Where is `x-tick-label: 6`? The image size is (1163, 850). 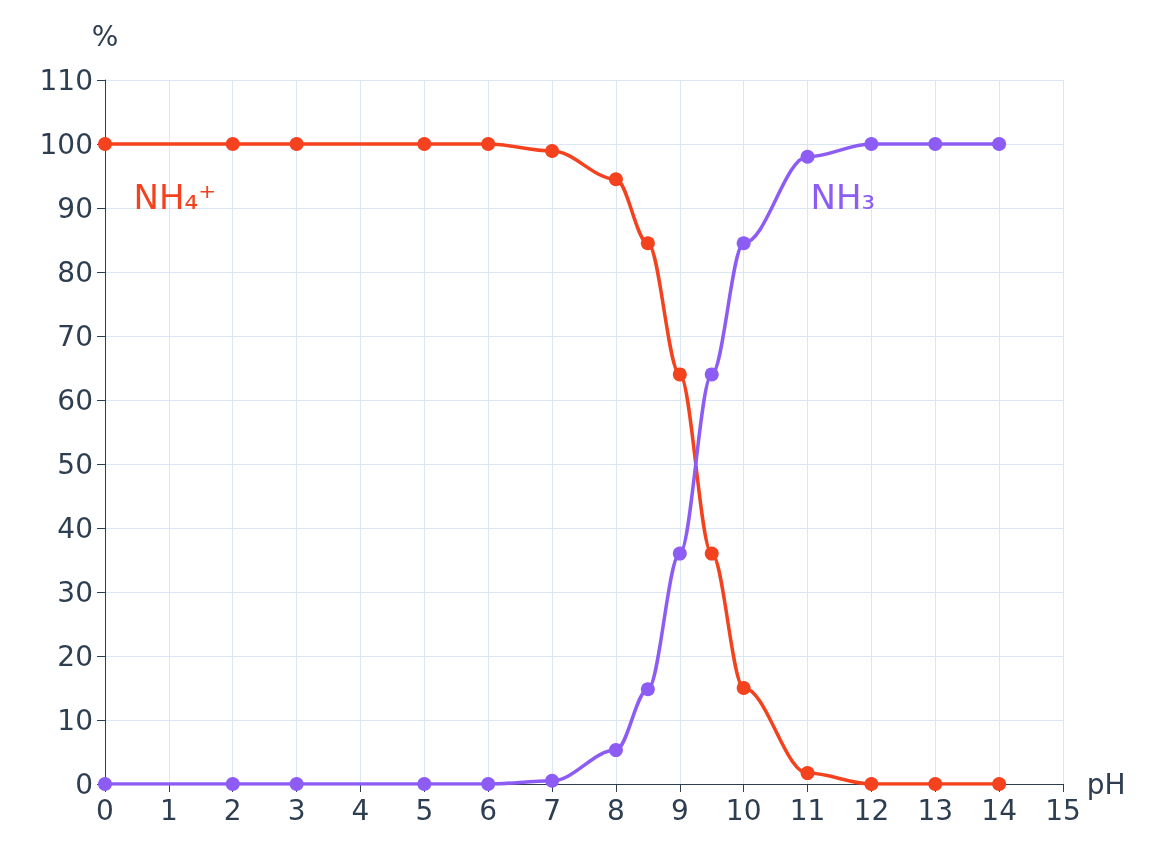 x-tick-label: 6 is located at coordinates (488, 810).